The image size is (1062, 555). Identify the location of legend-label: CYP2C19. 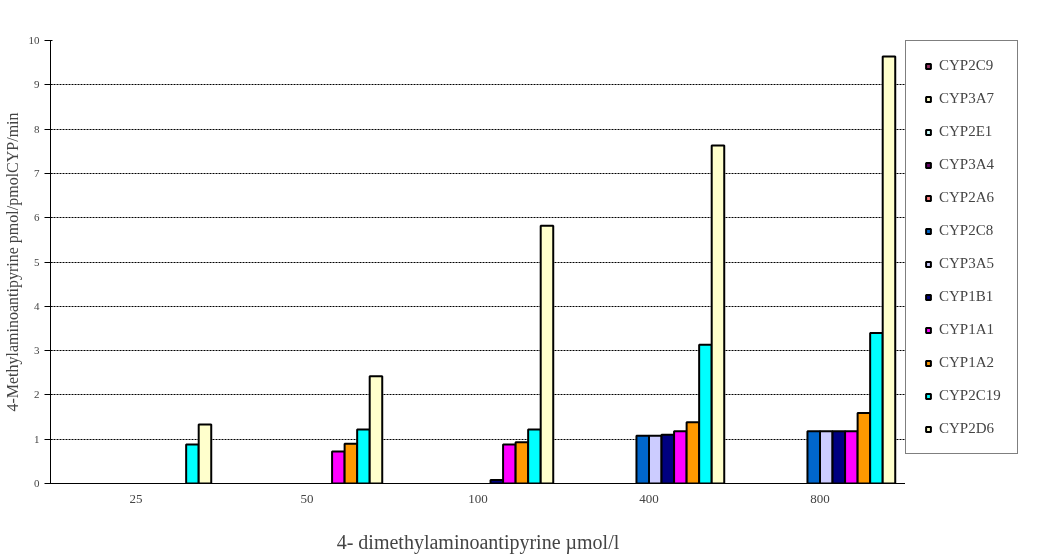
(970, 395).